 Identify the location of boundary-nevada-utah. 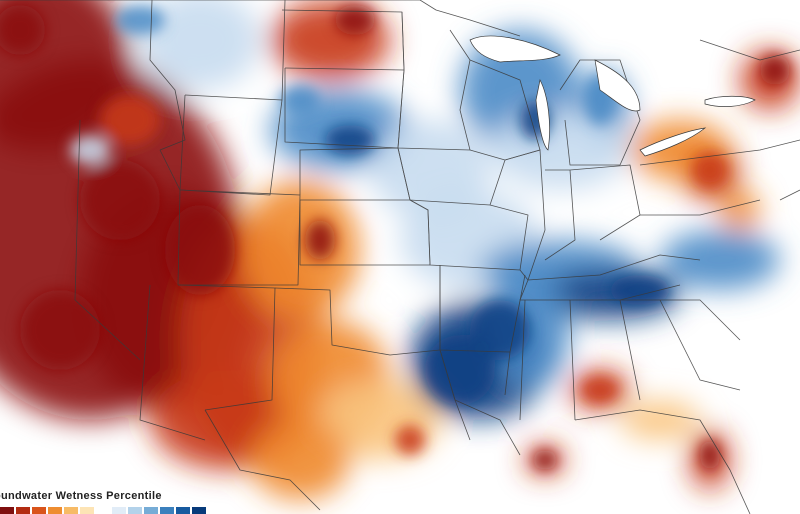
(107, 240).